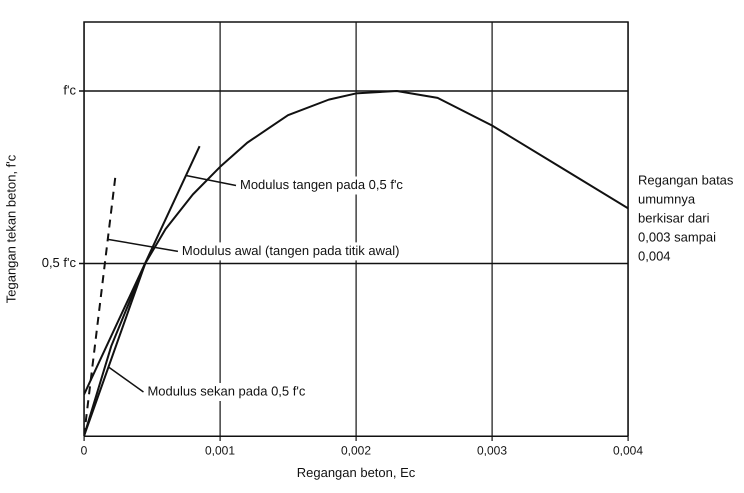  Describe the element at coordinates (220, 451) in the screenshot. I see `x-tick-label: 0,001` at that location.